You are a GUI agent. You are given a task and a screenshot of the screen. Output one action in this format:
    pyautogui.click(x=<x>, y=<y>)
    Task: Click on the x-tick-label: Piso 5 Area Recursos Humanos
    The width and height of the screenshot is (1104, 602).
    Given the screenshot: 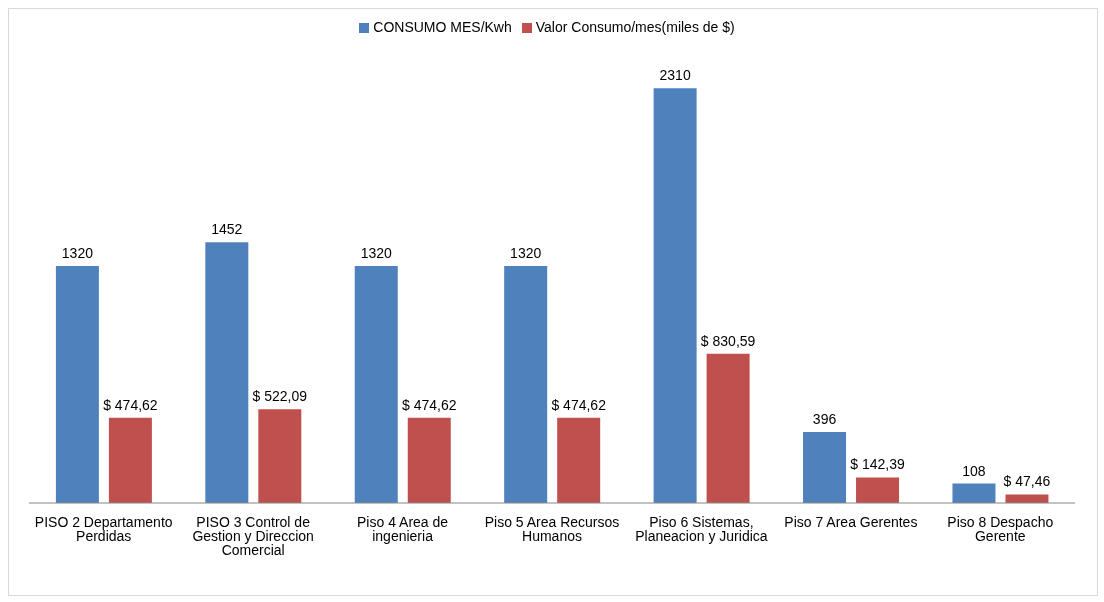 What is the action you would take?
    pyautogui.click(x=552, y=528)
    